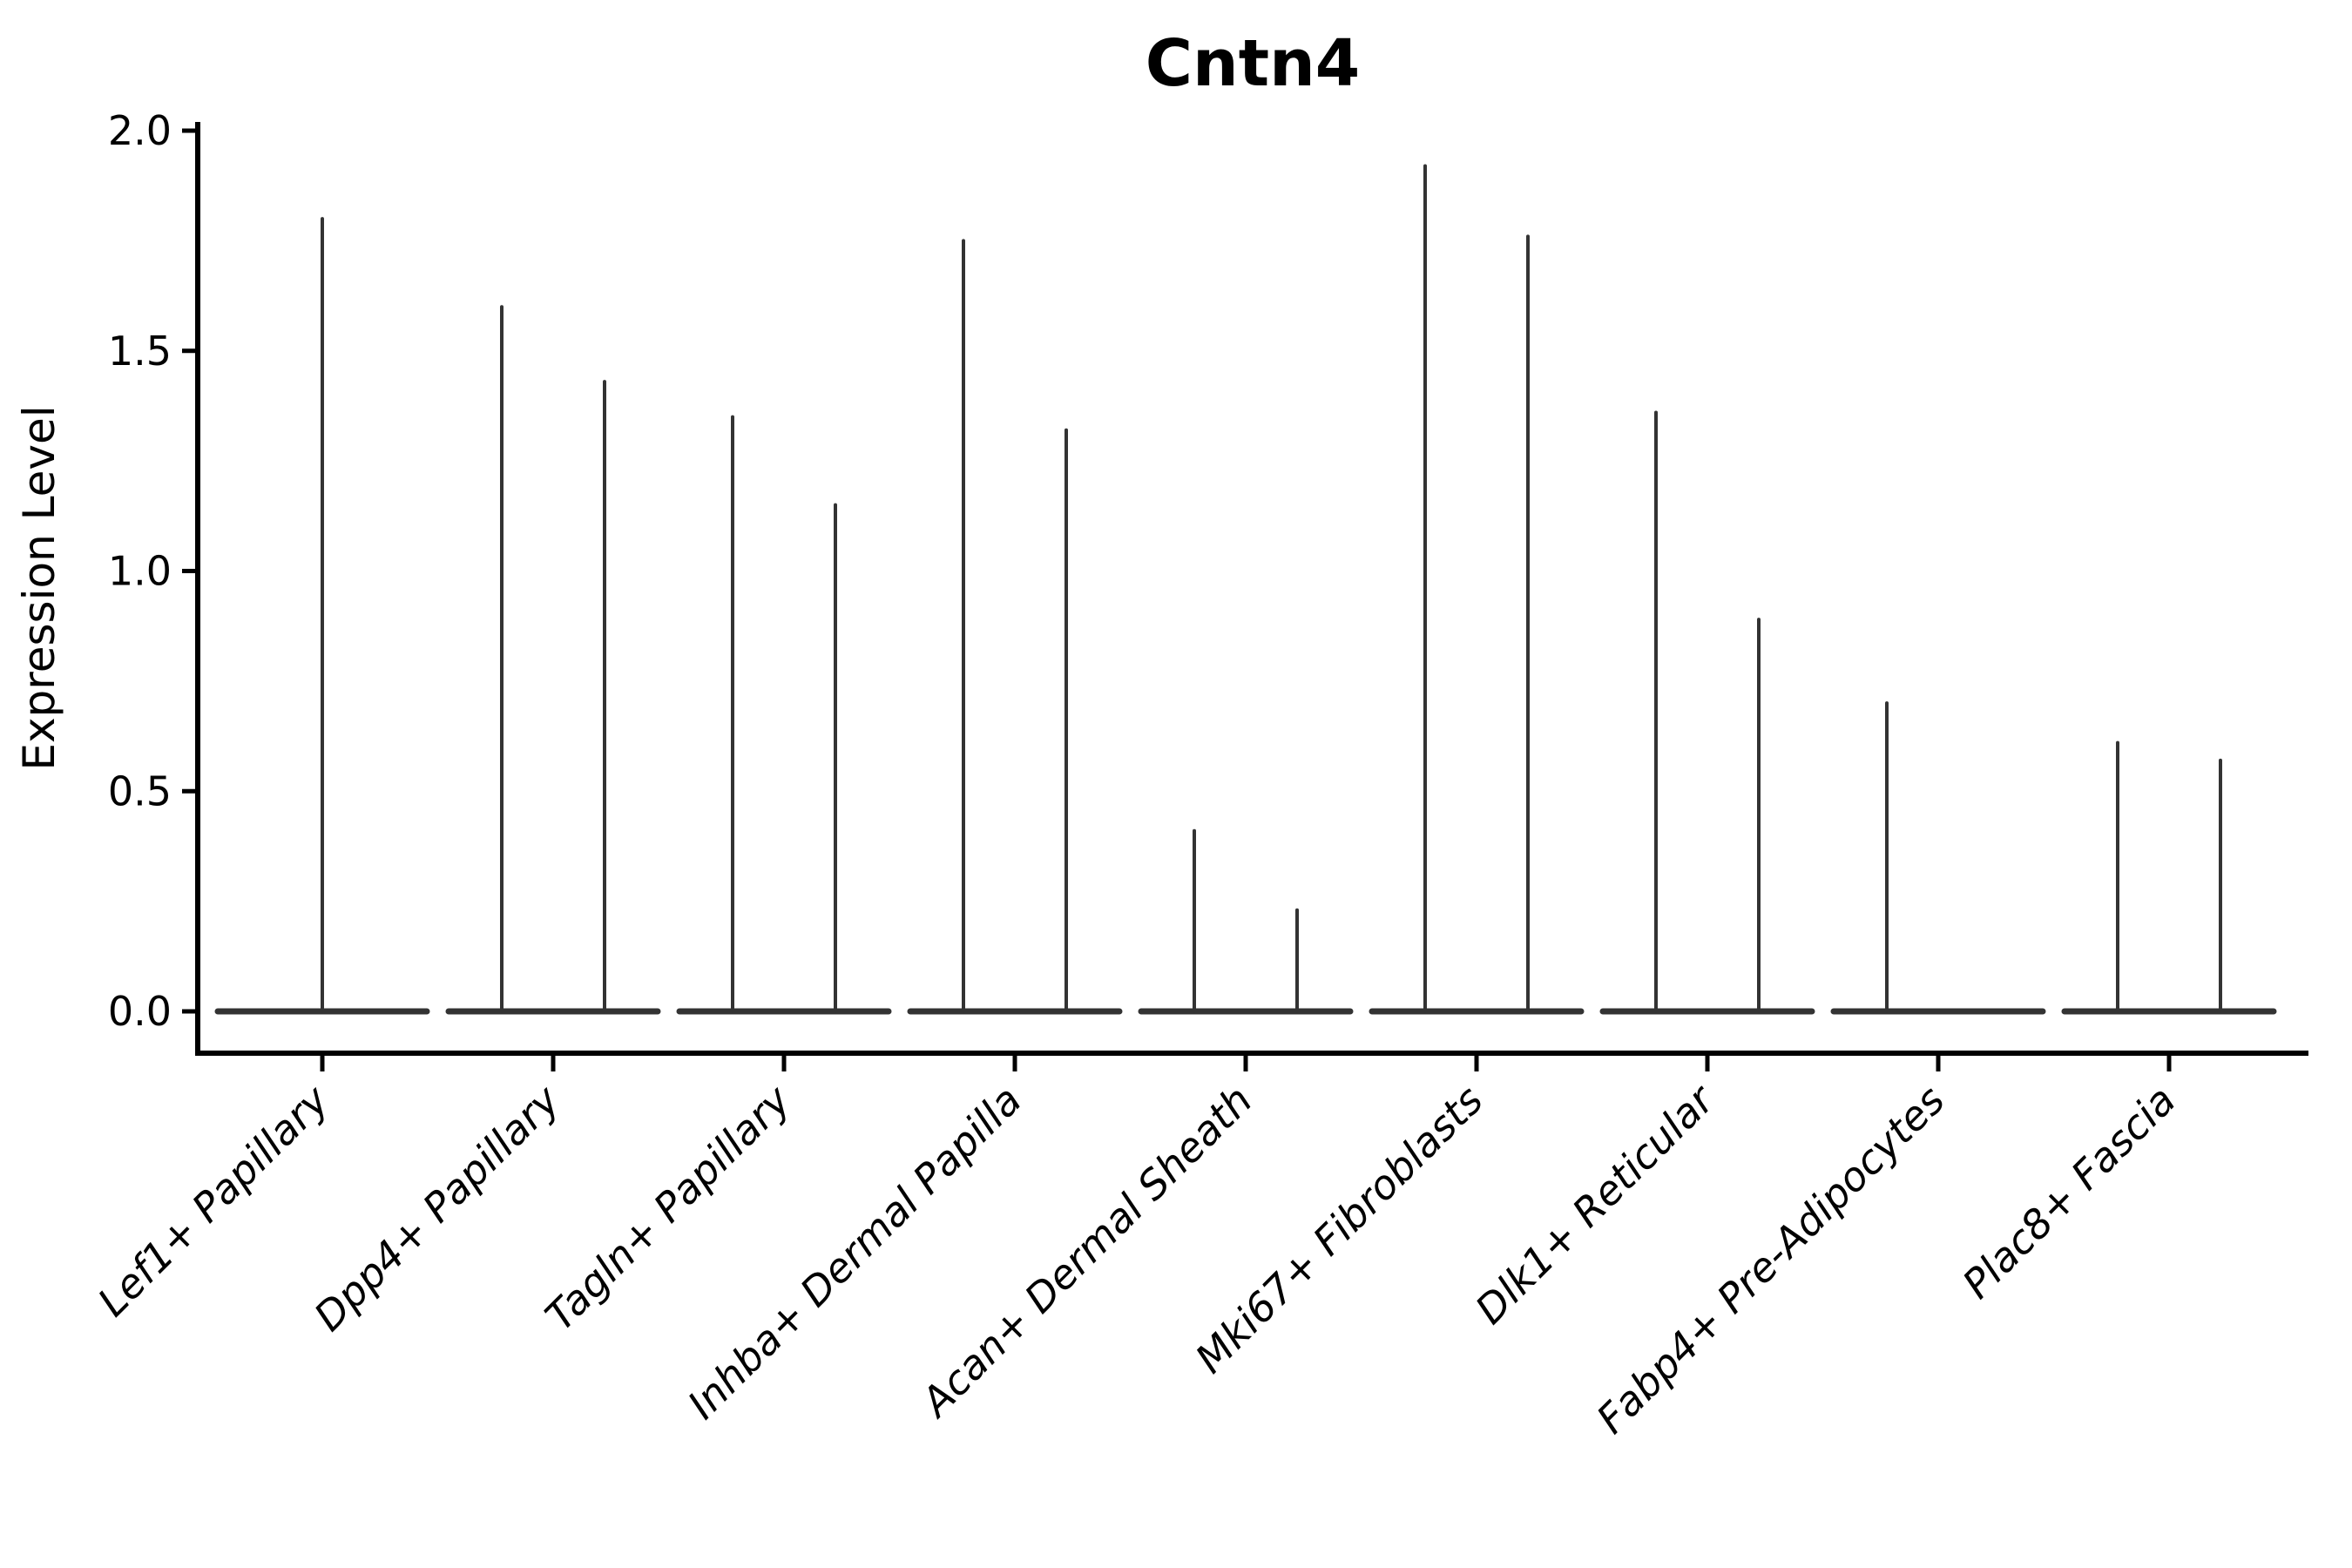  I want to click on y-tick-label: 0.0, so click(140, 1012).